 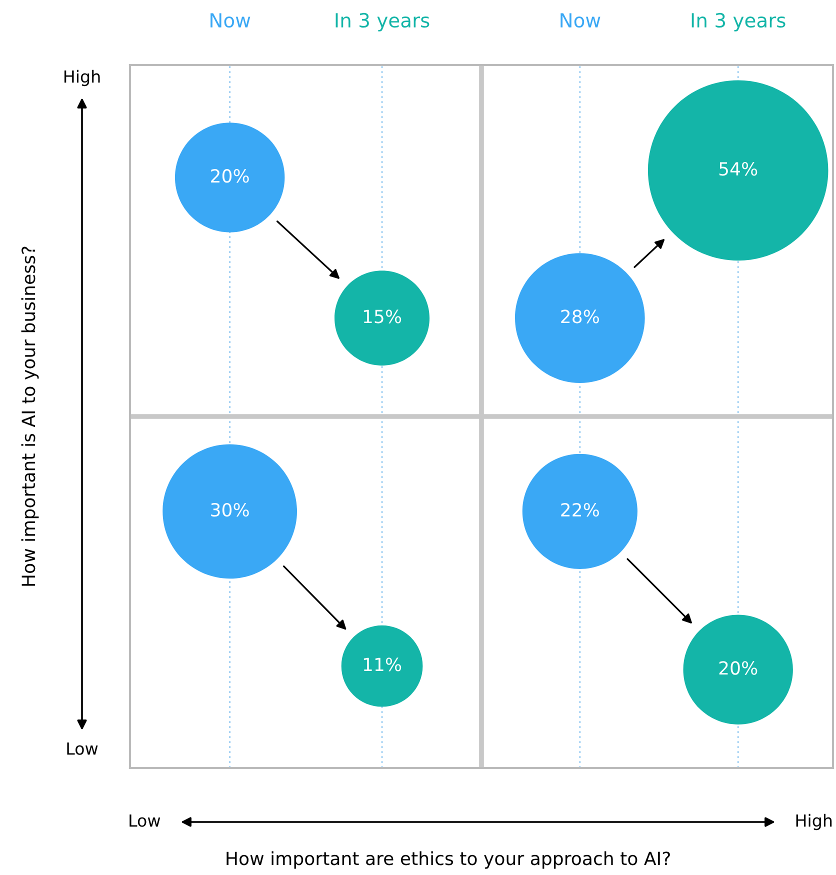 I want to click on data-label: 28%, so click(x=580, y=317).